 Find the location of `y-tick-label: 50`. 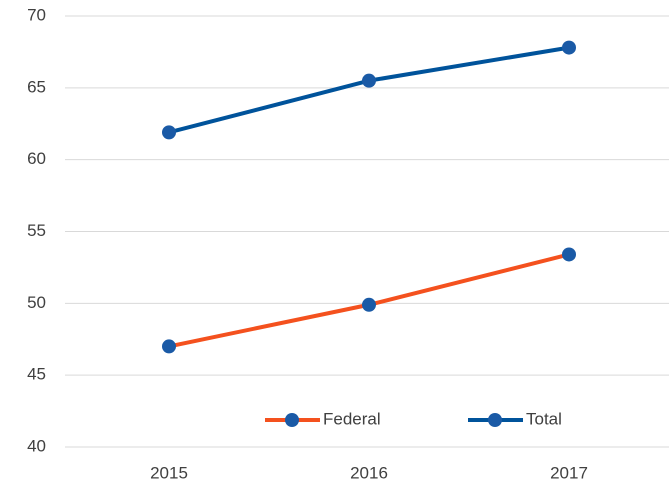

y-tick-label: 50 is located at coordinates (36, 302).